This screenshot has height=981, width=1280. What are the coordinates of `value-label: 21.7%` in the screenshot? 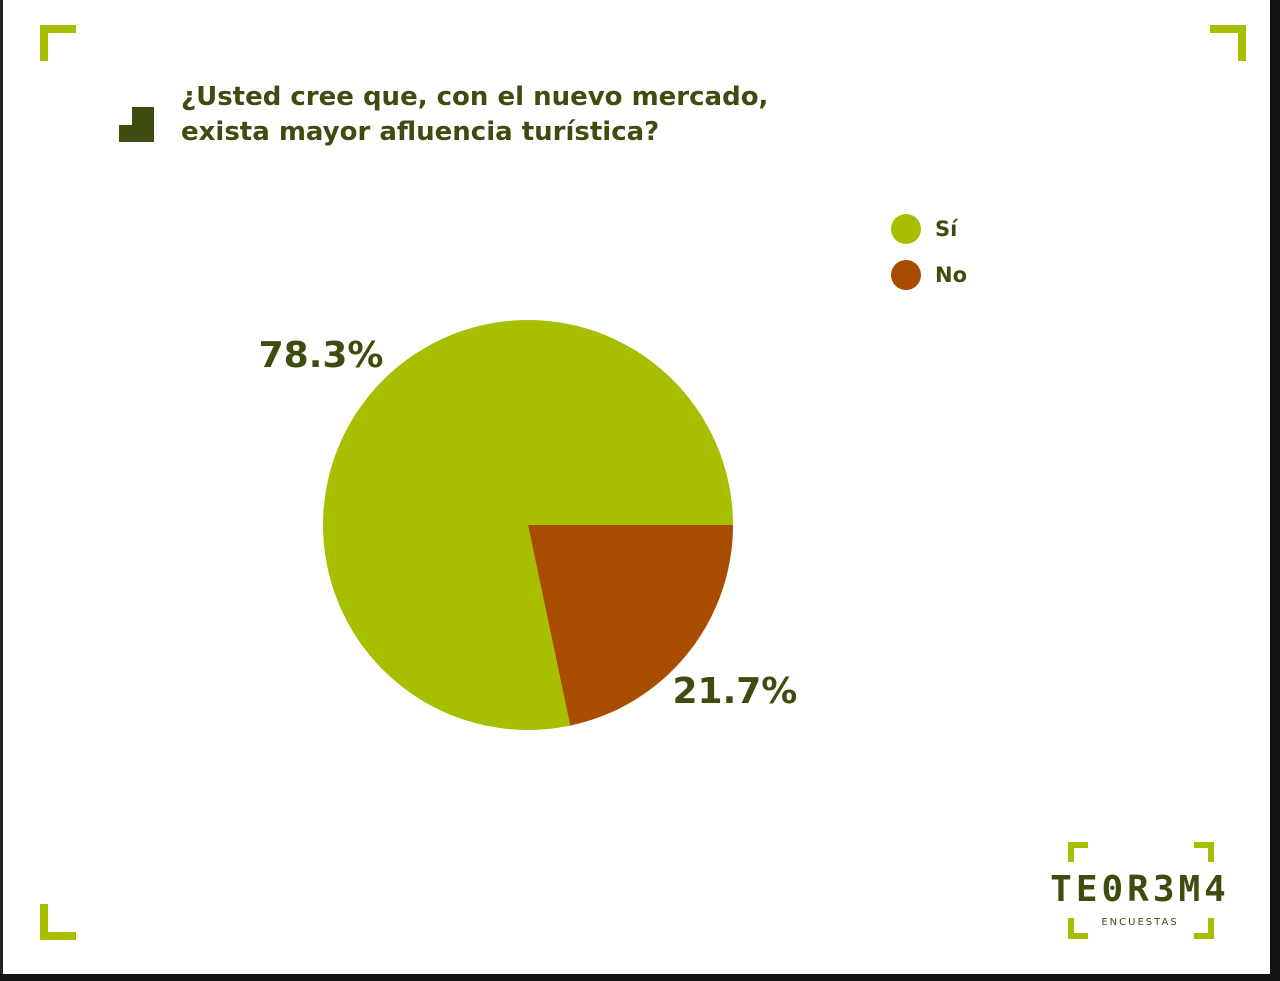 It's located at (734, 691).